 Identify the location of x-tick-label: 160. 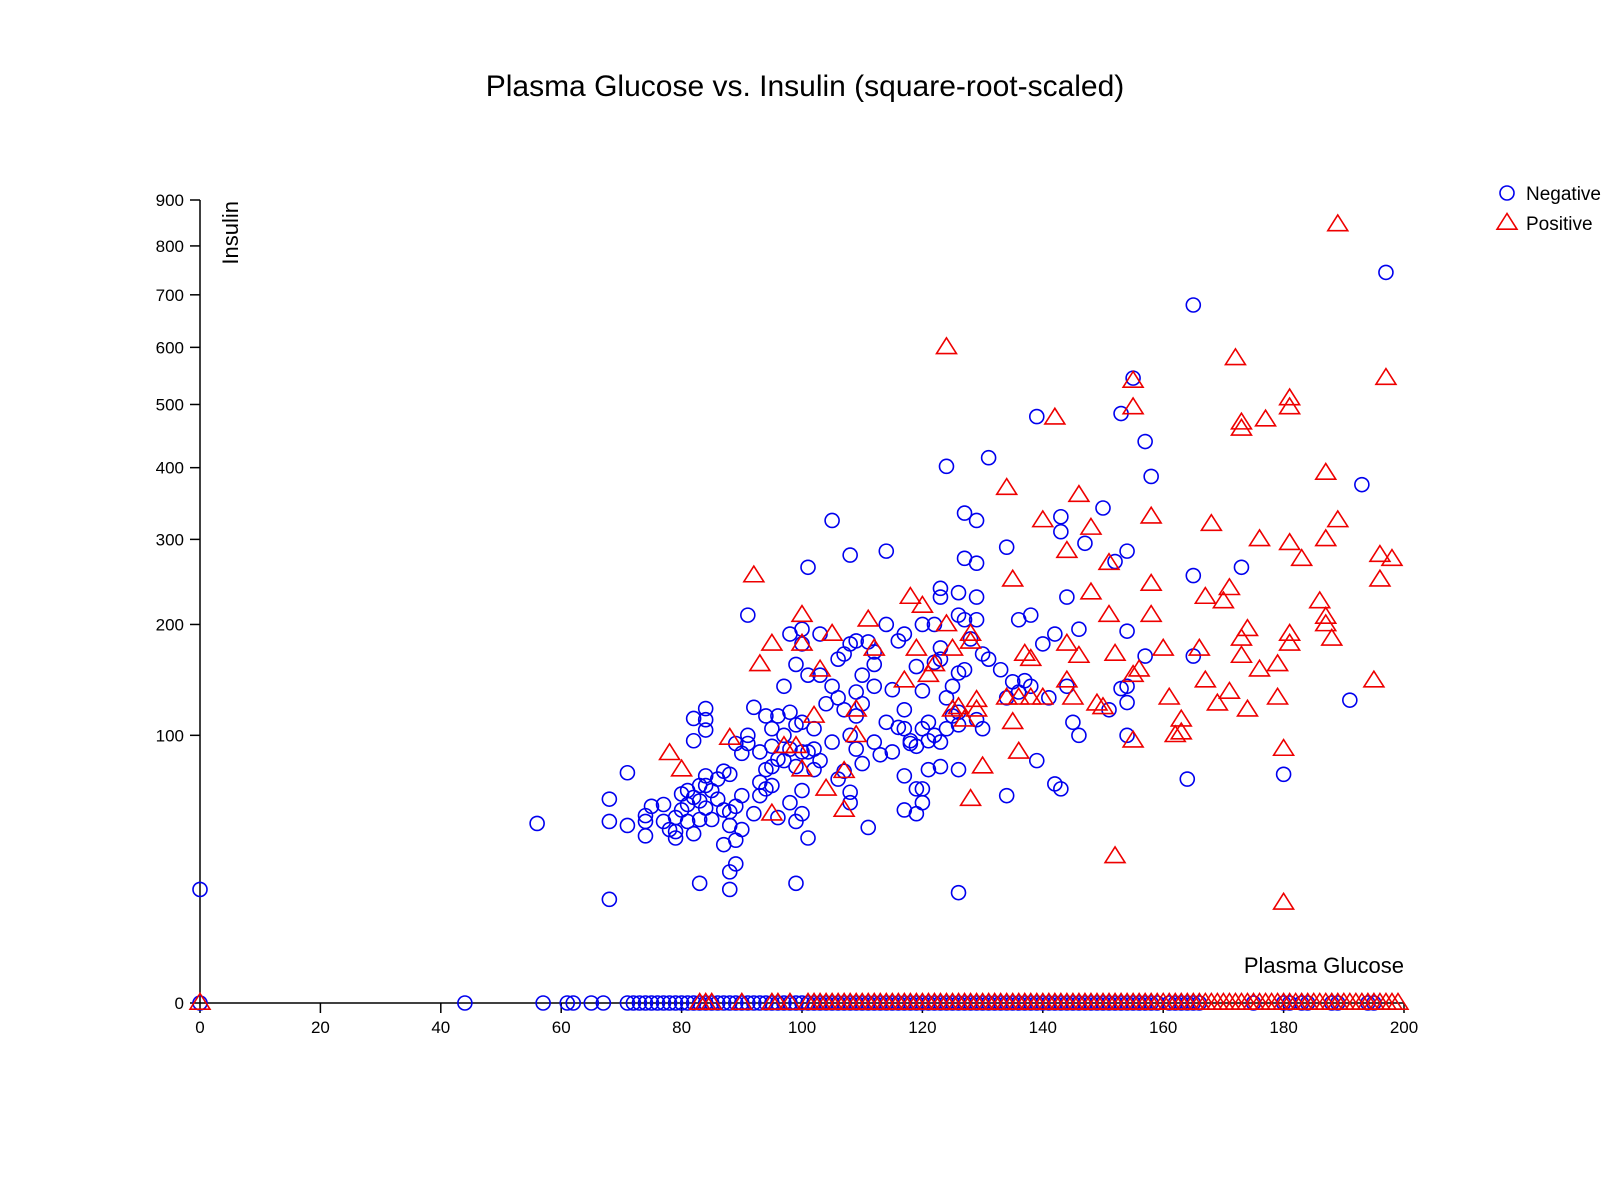
(1163, 1027).